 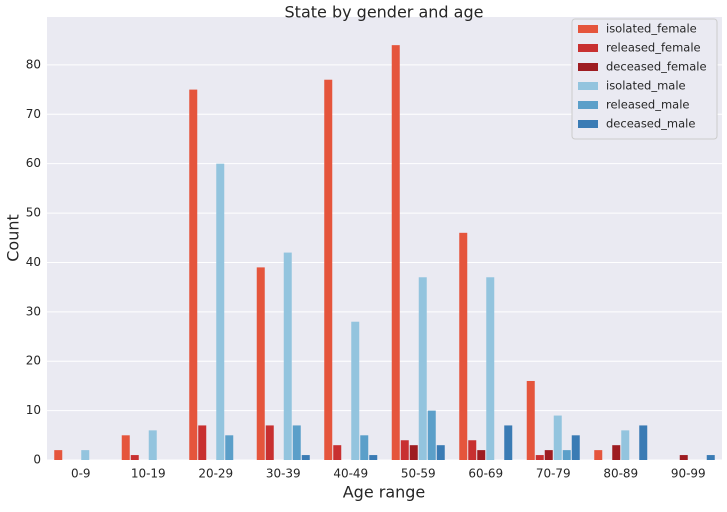 I want to click on legend-label: deceased_female, so click(x=656, y=67).